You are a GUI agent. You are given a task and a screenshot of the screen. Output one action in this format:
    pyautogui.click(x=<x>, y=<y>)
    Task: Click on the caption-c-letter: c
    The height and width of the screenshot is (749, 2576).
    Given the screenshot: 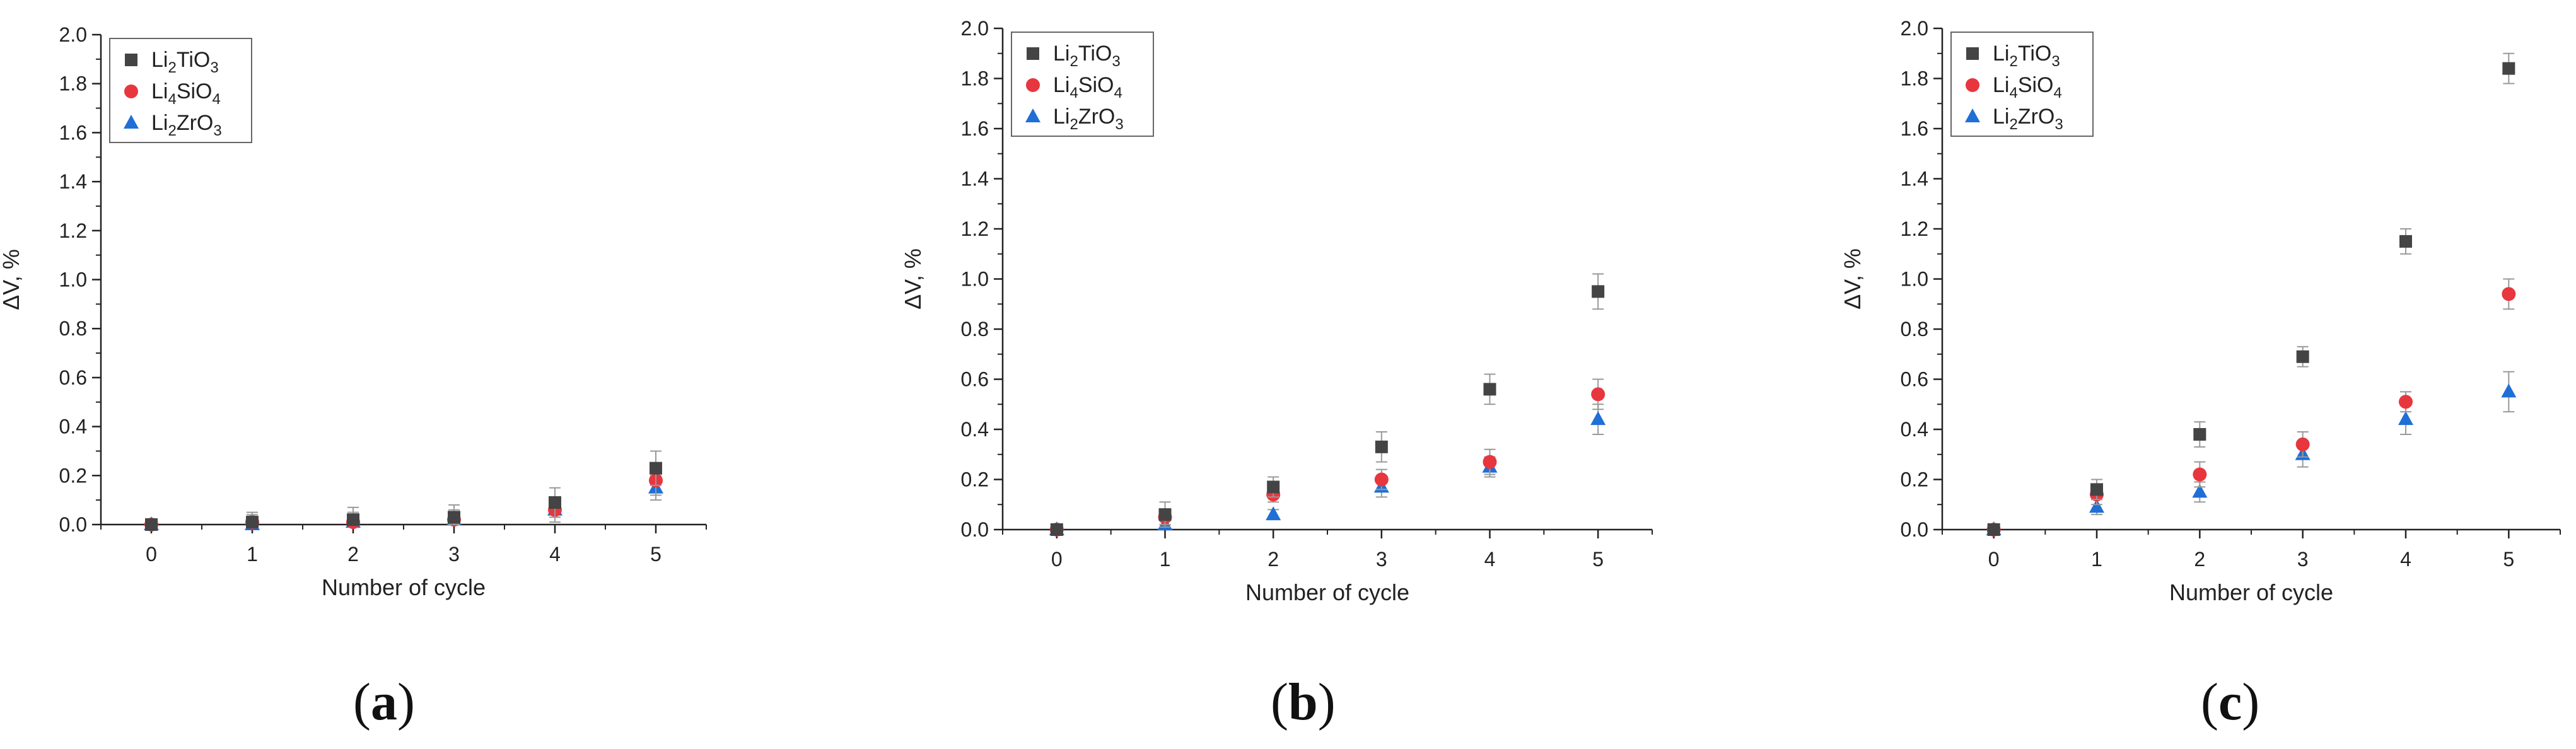 What is the action you would take?
    pyautogui.click(x=2230, y=702)
    